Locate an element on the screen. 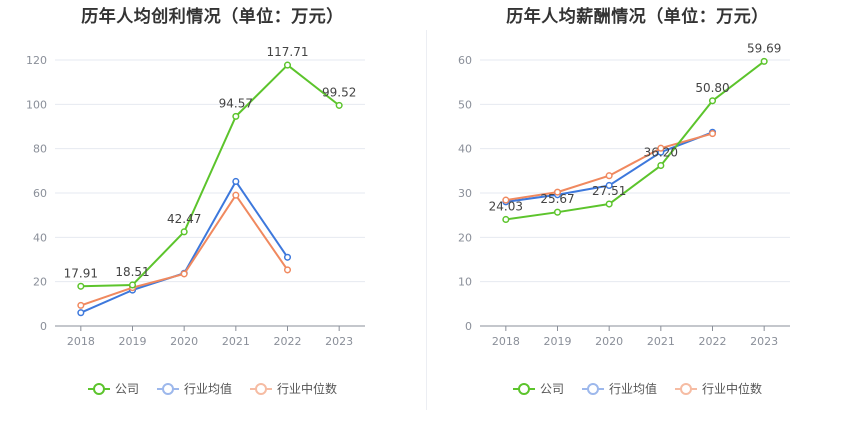 The height and width of the screenshot is (436, 850). y-tick-label: 50 is located at coordinates (465, 104).